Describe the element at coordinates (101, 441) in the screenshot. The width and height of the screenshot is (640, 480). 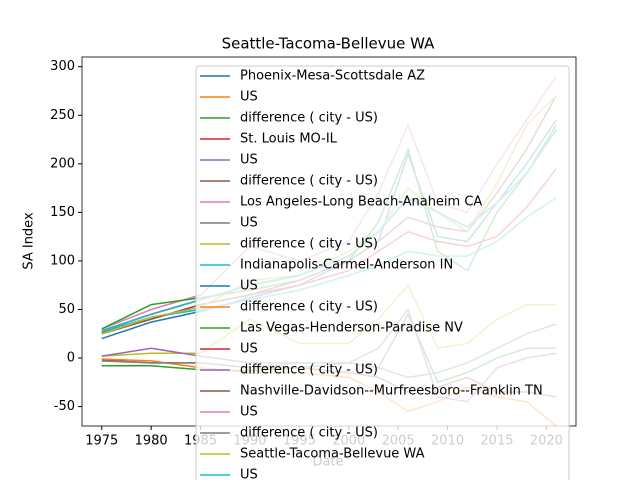
I see `x-tick-label: 1975` at that location.